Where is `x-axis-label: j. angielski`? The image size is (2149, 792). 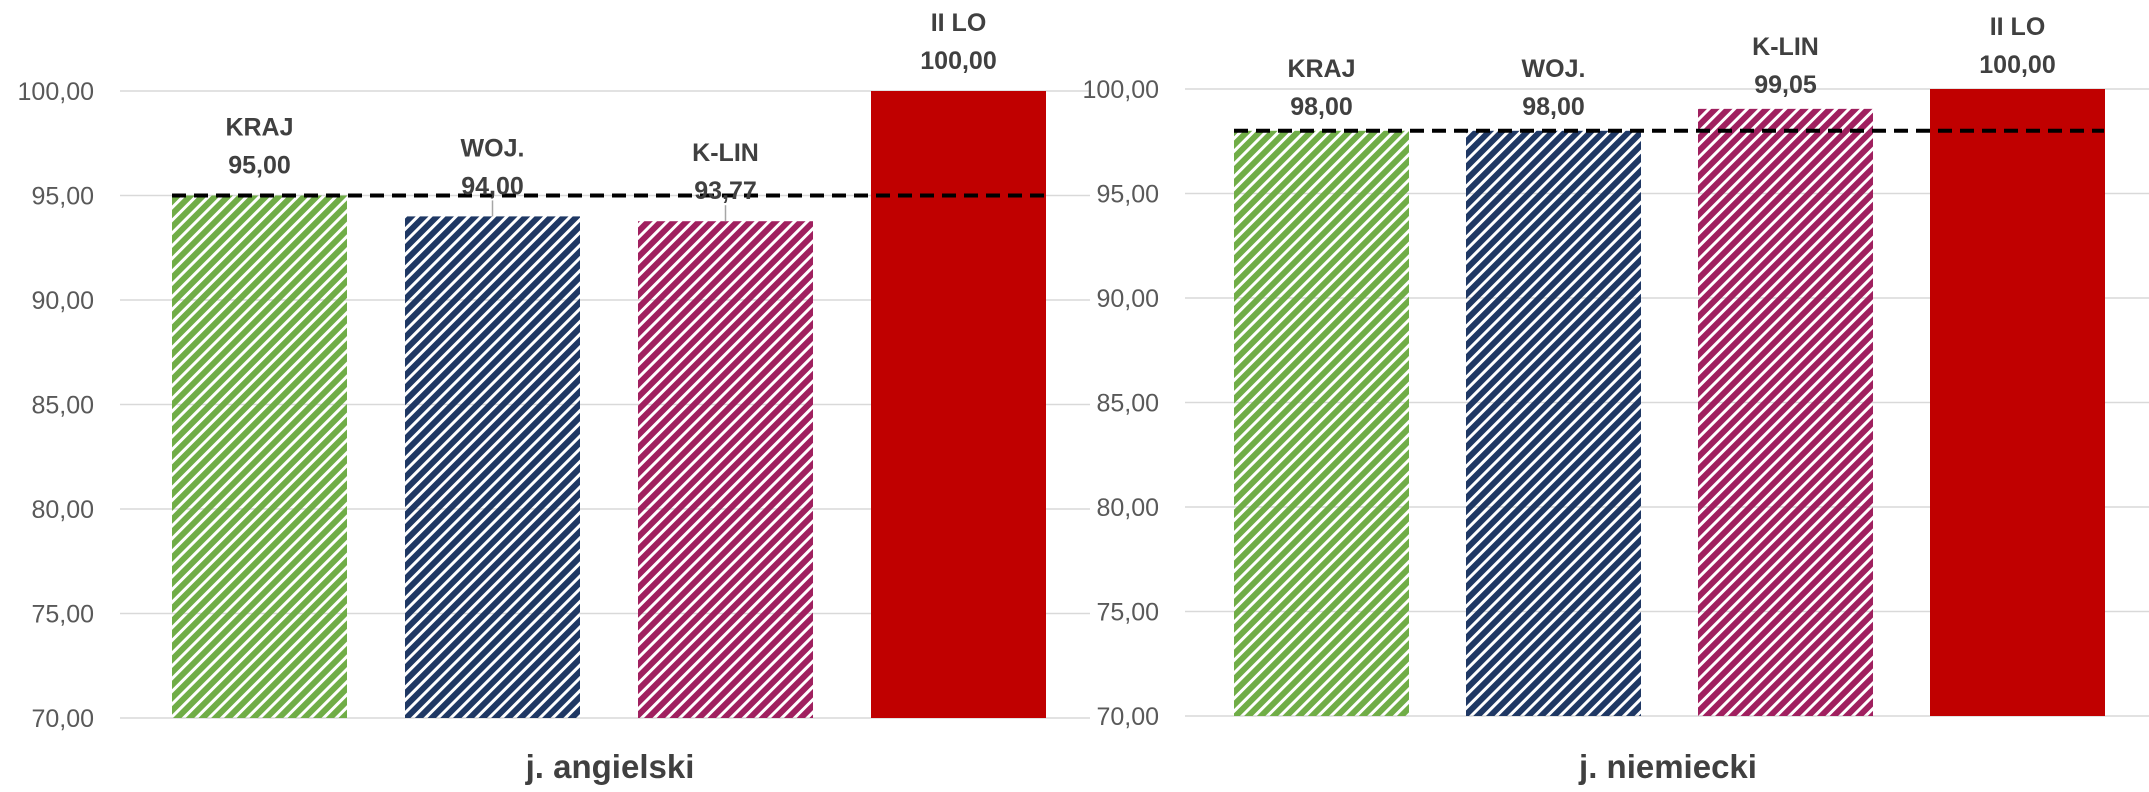
x-axis-label: j. angielski is located at coordinates (610, 766).